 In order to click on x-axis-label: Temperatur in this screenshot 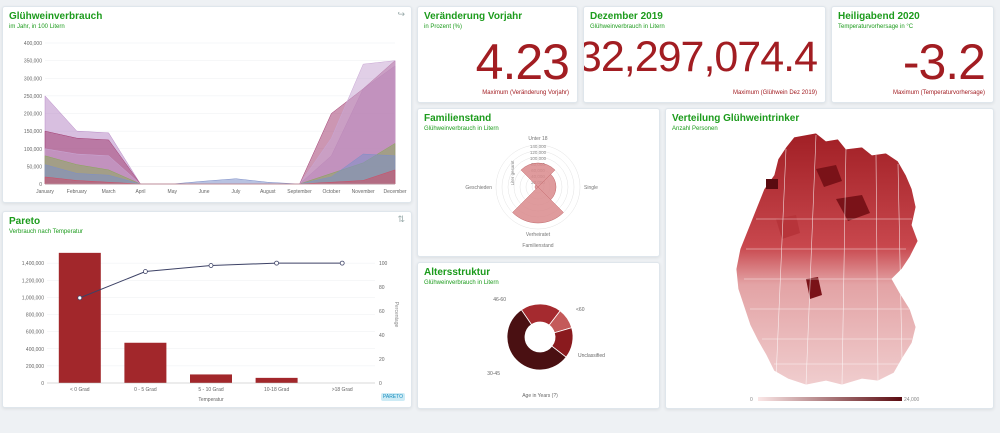, I will do `click(211, 400)`.